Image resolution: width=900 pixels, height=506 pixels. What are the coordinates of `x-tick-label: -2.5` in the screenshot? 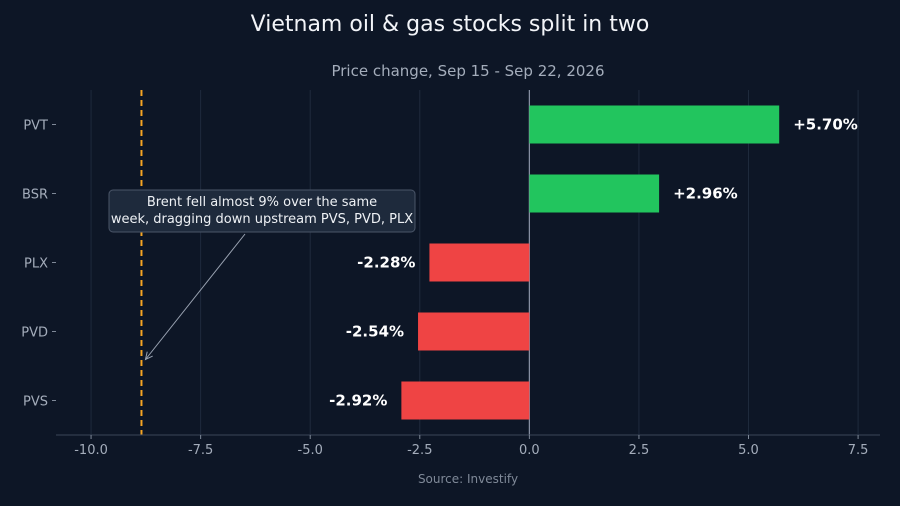 It's located at (419, 450).